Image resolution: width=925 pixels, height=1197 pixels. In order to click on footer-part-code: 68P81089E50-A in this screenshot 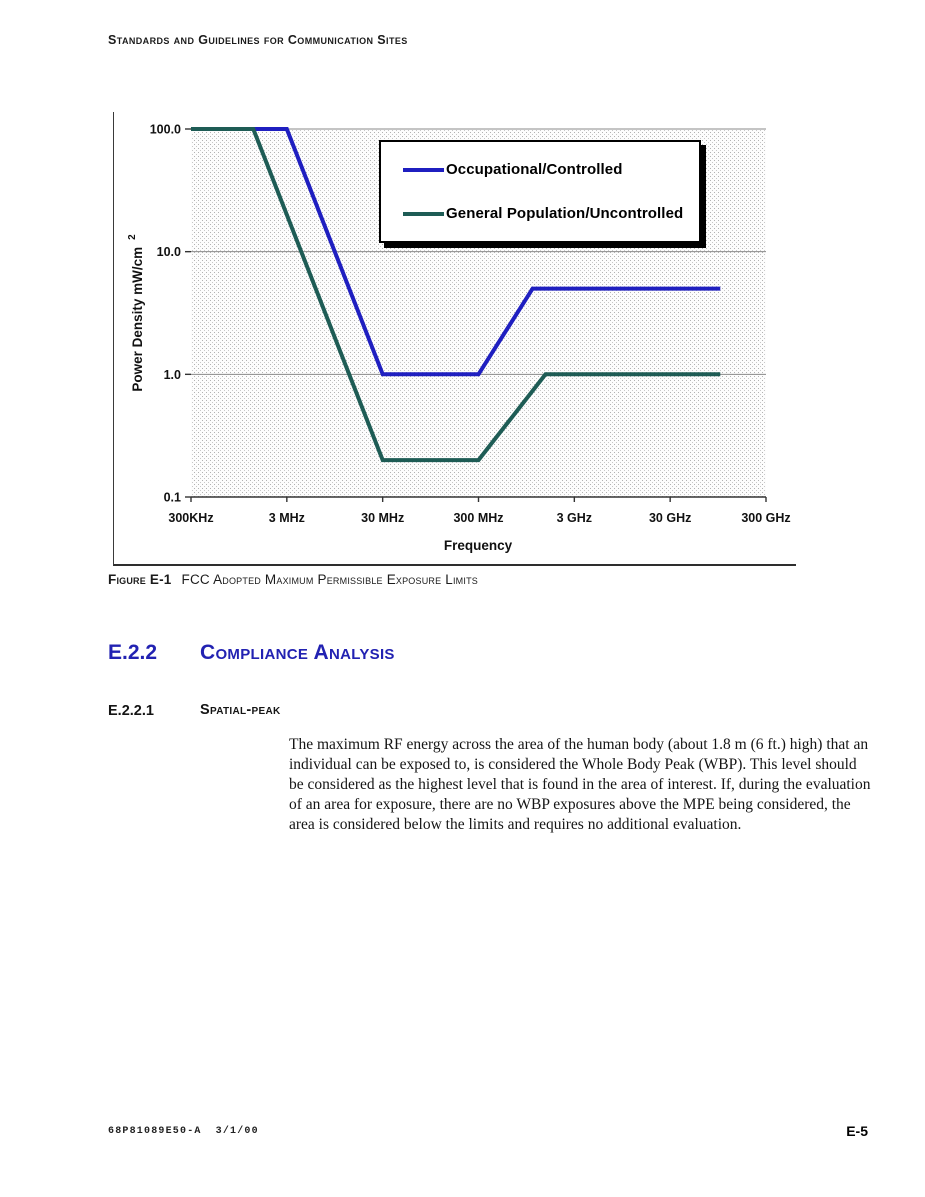, I will do `click(155, 1131)`.